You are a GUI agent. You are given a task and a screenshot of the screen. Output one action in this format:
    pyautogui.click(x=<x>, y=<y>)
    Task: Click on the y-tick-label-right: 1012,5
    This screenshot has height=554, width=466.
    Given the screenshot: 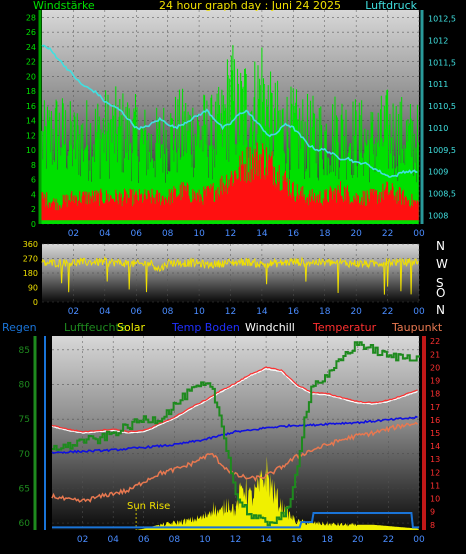 What is the action you would take?
    pyautogui.click(x=442, y=19)
    